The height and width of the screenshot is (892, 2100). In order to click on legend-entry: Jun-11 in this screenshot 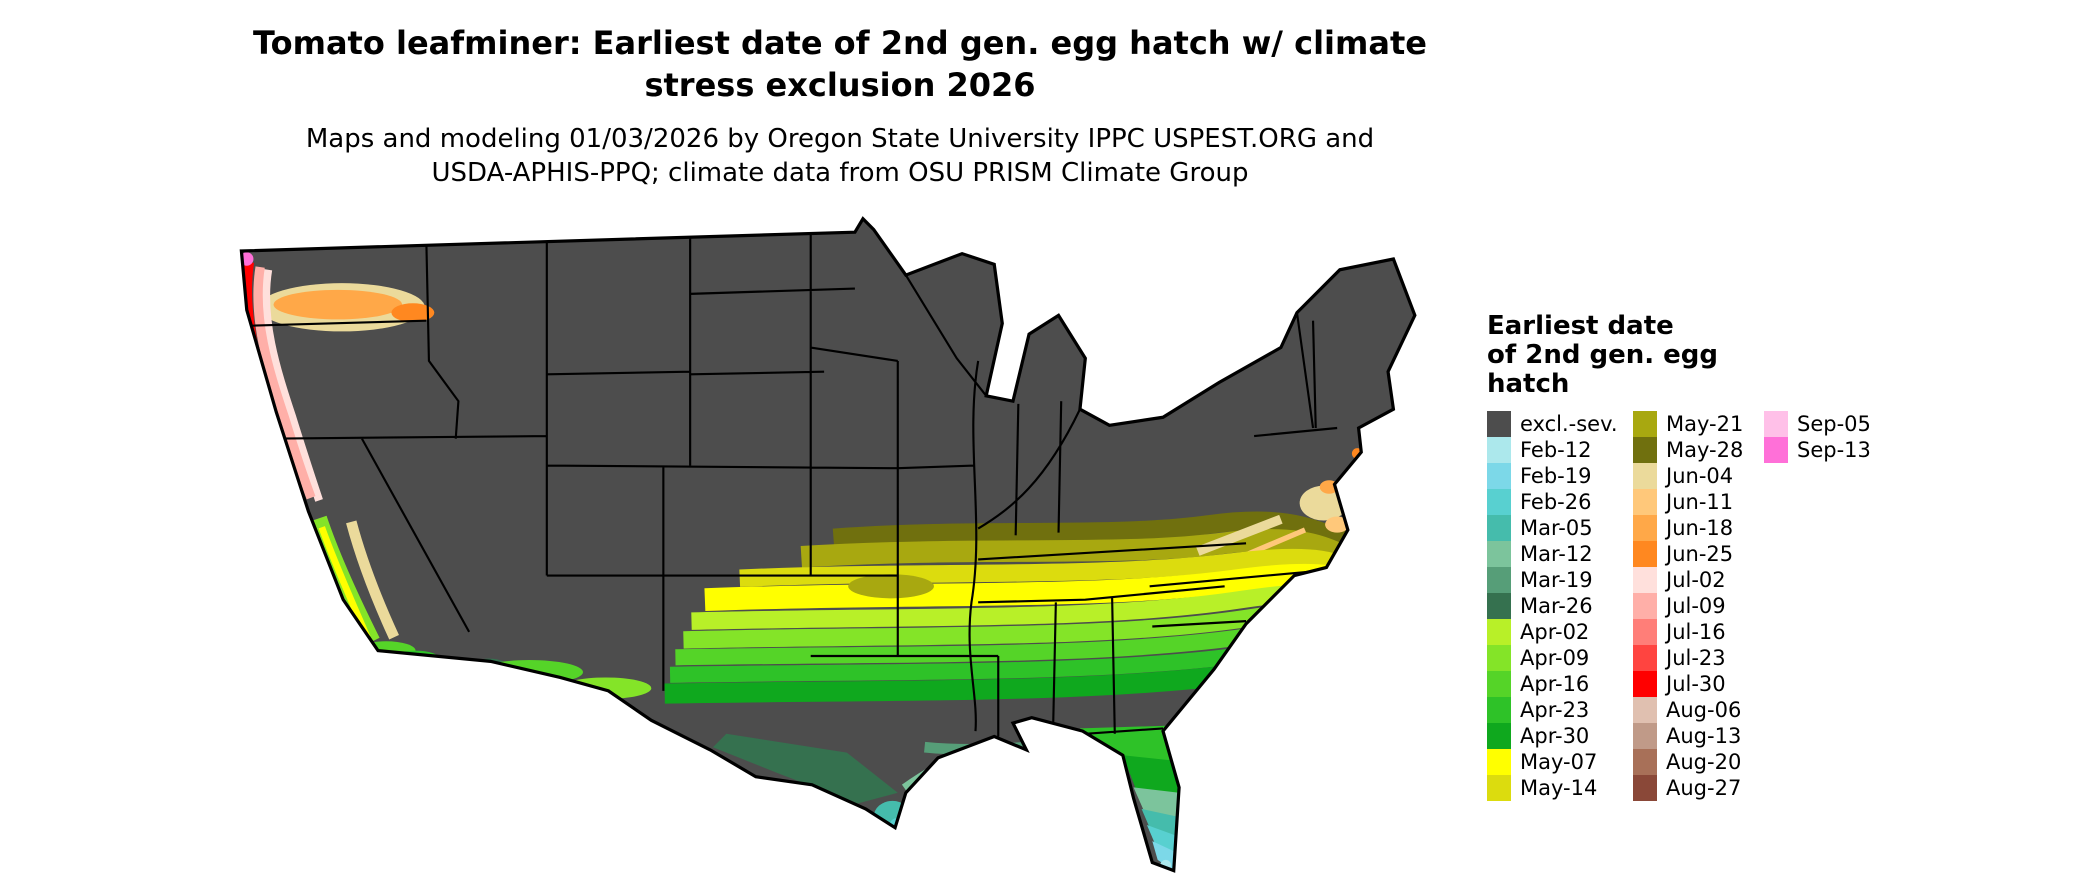, I will do `click(1698, 502)`.